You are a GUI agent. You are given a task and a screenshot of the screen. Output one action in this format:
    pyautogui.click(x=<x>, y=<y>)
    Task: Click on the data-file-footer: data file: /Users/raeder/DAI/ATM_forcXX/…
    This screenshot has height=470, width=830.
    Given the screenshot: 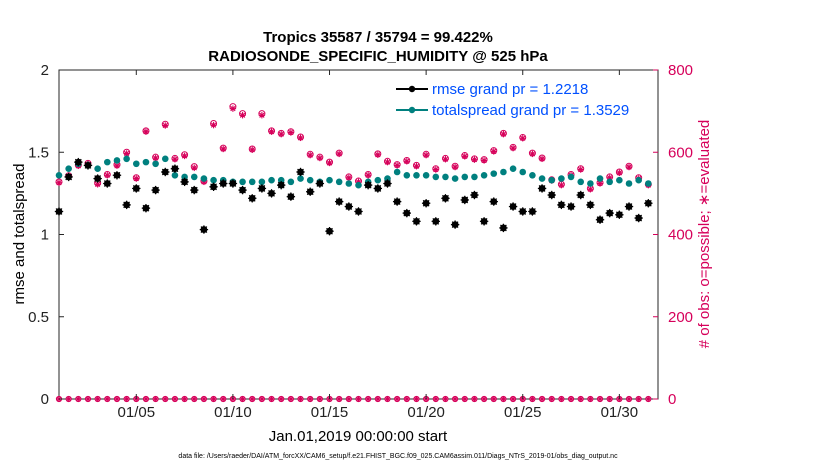 What is the action you would take?
    pyautogui.click(x=398, y=456)
    